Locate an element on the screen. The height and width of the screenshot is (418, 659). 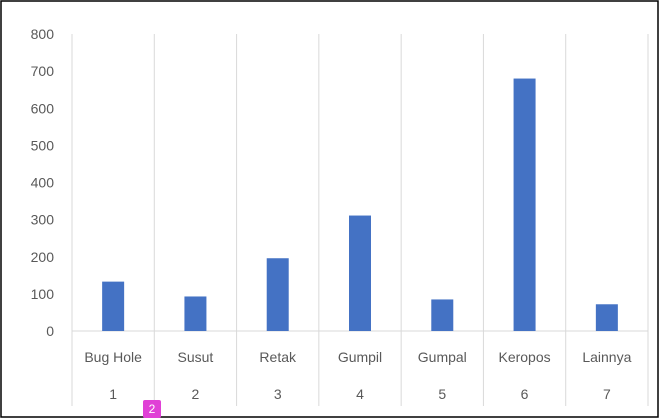
x-category-number: 3 is located at coordinates (278, 394).